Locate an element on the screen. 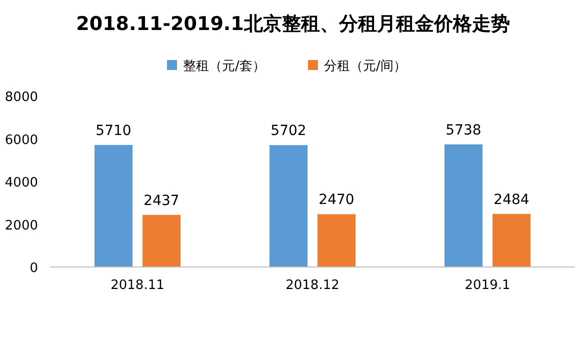 The height and width of the screenshot is (337, 586). x-tick-label: 2018.11 is located at coordinates (137, 285).